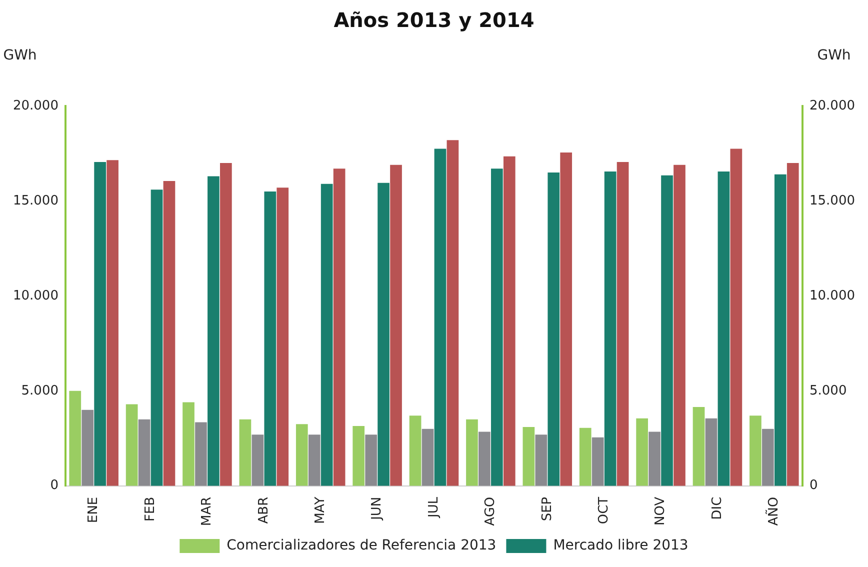 This screenshot has width=868, height=567. I want to click on y2-tick-label: 20.000, so click(833, 106).